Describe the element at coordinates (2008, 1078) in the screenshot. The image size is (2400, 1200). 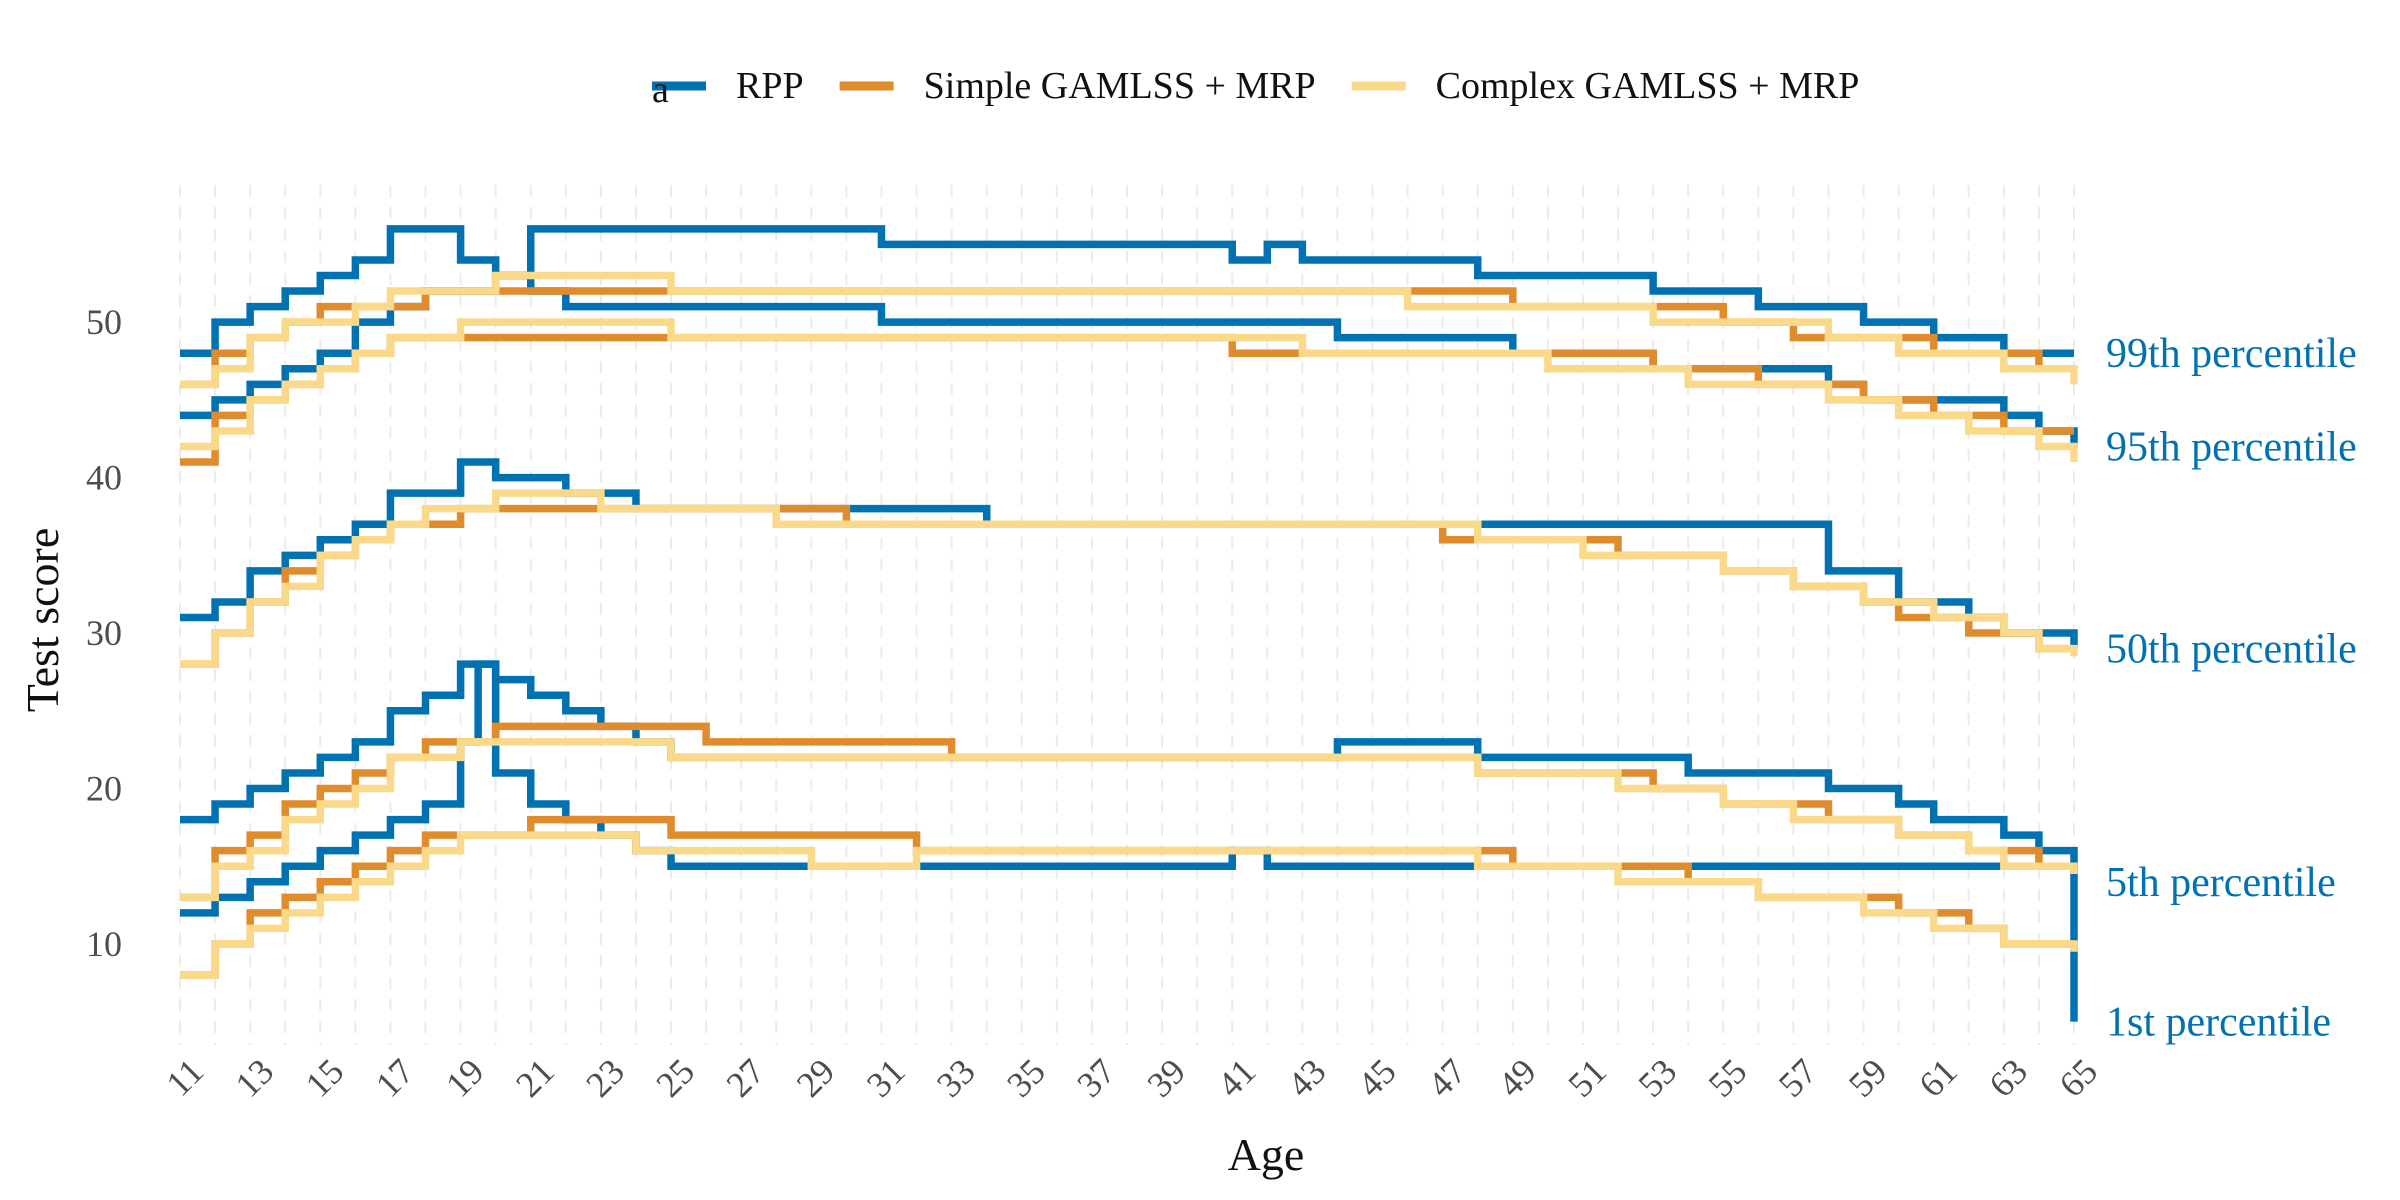
I see `x-tick-label: 63` at that location.